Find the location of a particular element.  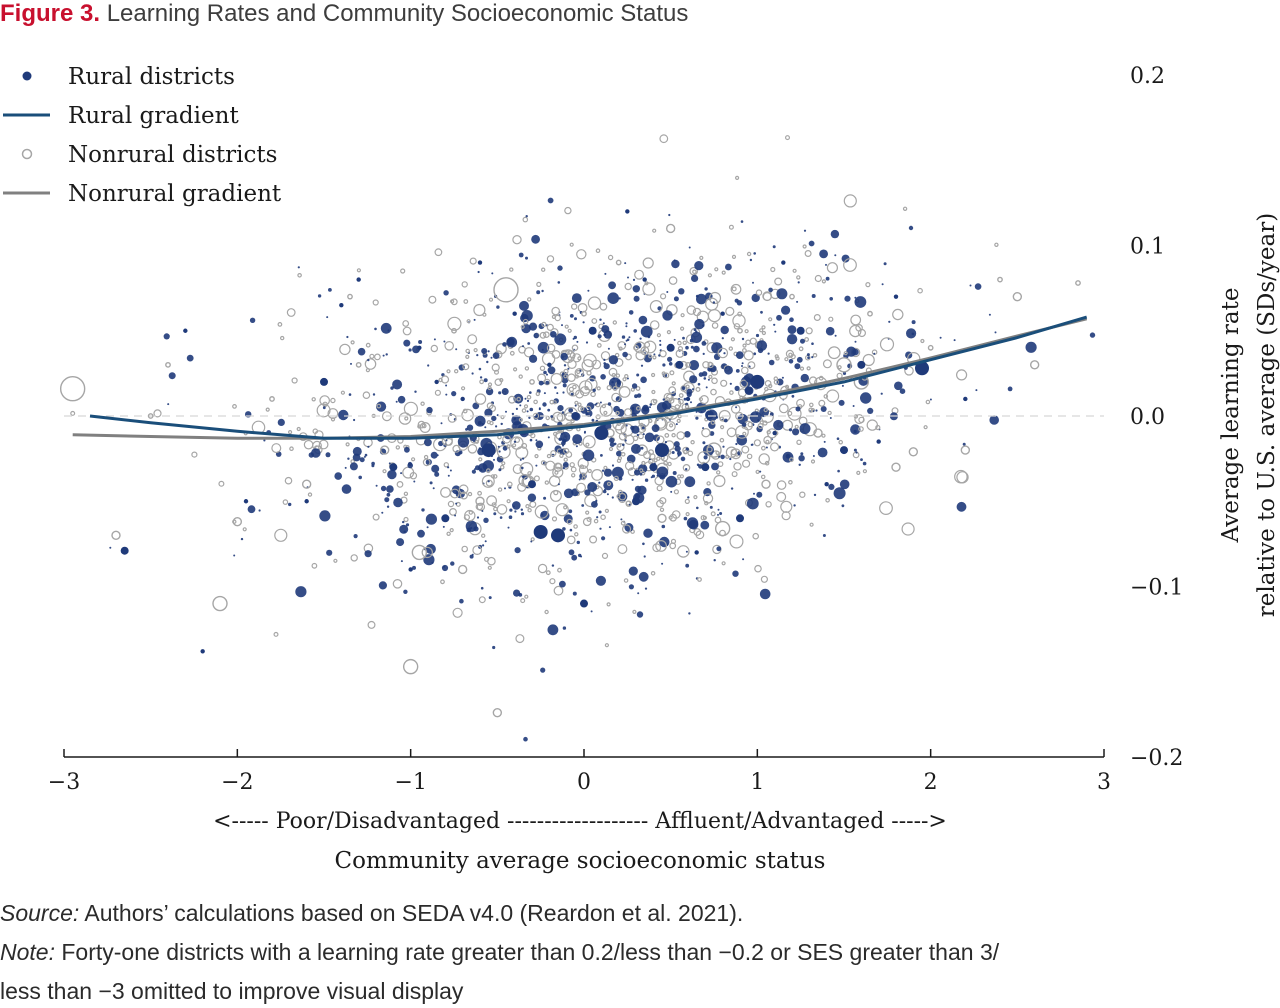

x-tick-label: −3 is located at coordinates (64, 782).